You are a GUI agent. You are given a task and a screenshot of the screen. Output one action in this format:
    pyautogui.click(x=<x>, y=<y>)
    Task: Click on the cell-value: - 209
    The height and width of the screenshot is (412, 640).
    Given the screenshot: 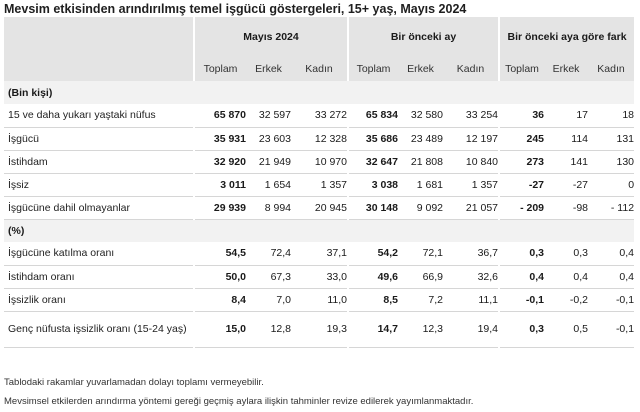 What is the action you would take?
    pyautogui.click(x=521, y=208)
    